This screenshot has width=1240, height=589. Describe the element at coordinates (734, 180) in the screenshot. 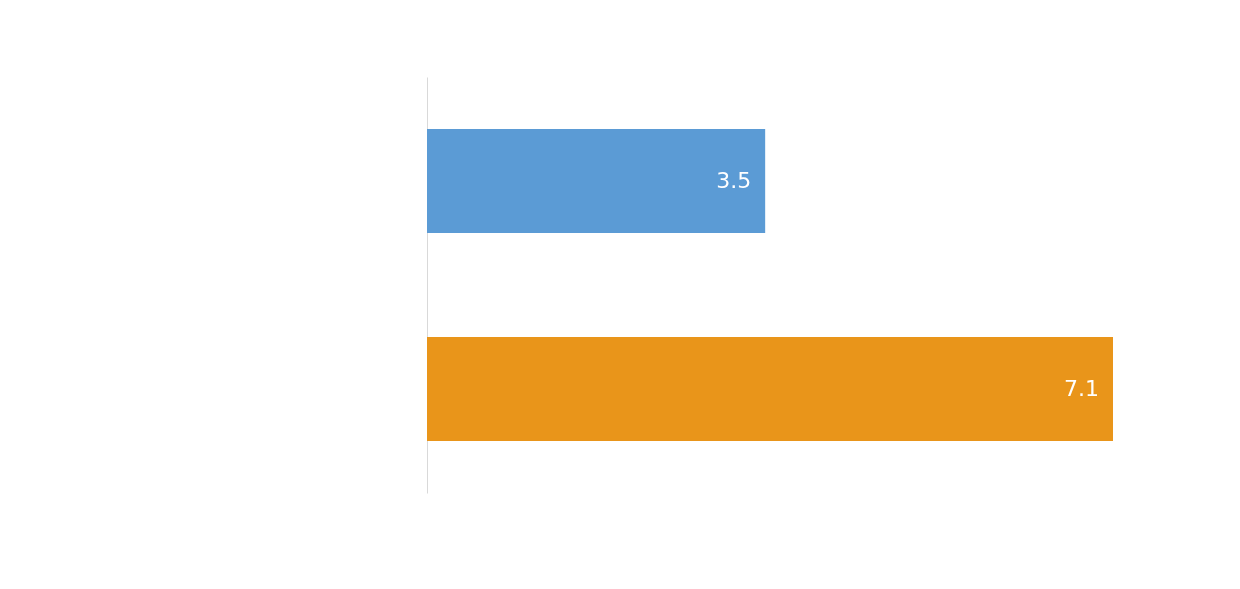

I see `data-label: 3.5` at that location.